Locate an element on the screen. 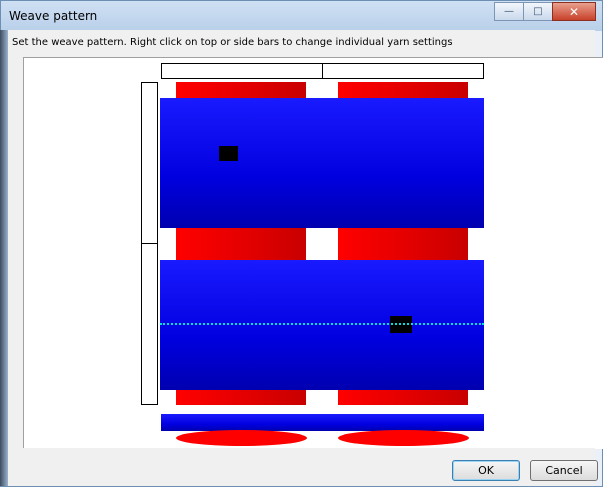 The height and width of the screenshot is (487, 603). minimize-button: — is located at coordinates (509, 11).